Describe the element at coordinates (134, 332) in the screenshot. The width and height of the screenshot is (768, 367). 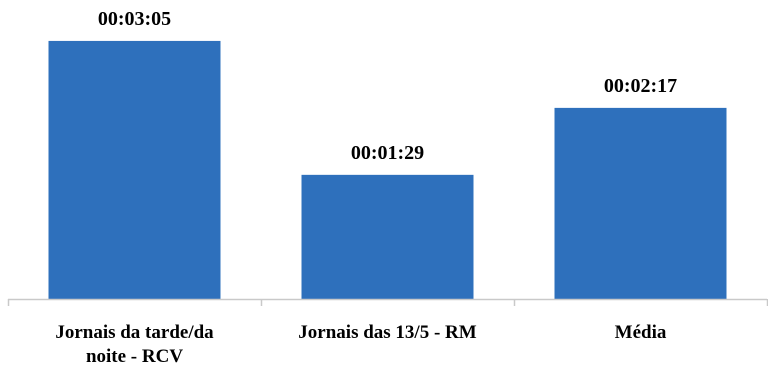
I see `category-label-0-line-0: Jornais da tarde/da` at that location.